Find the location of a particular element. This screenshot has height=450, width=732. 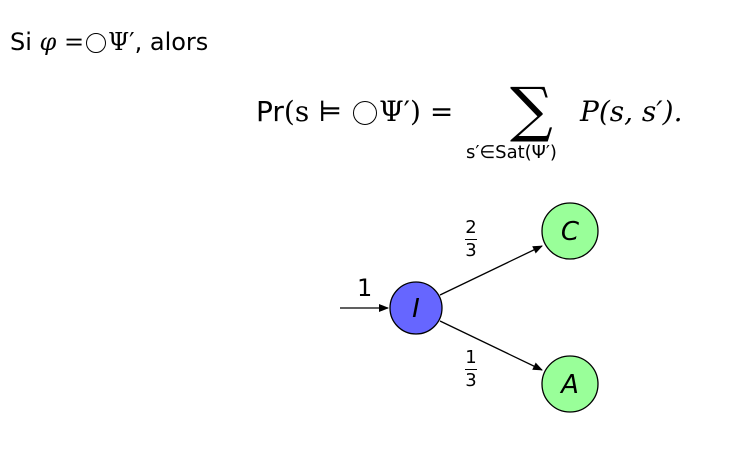

fraction-numerator: 1 is located at coordinates (471, 357).